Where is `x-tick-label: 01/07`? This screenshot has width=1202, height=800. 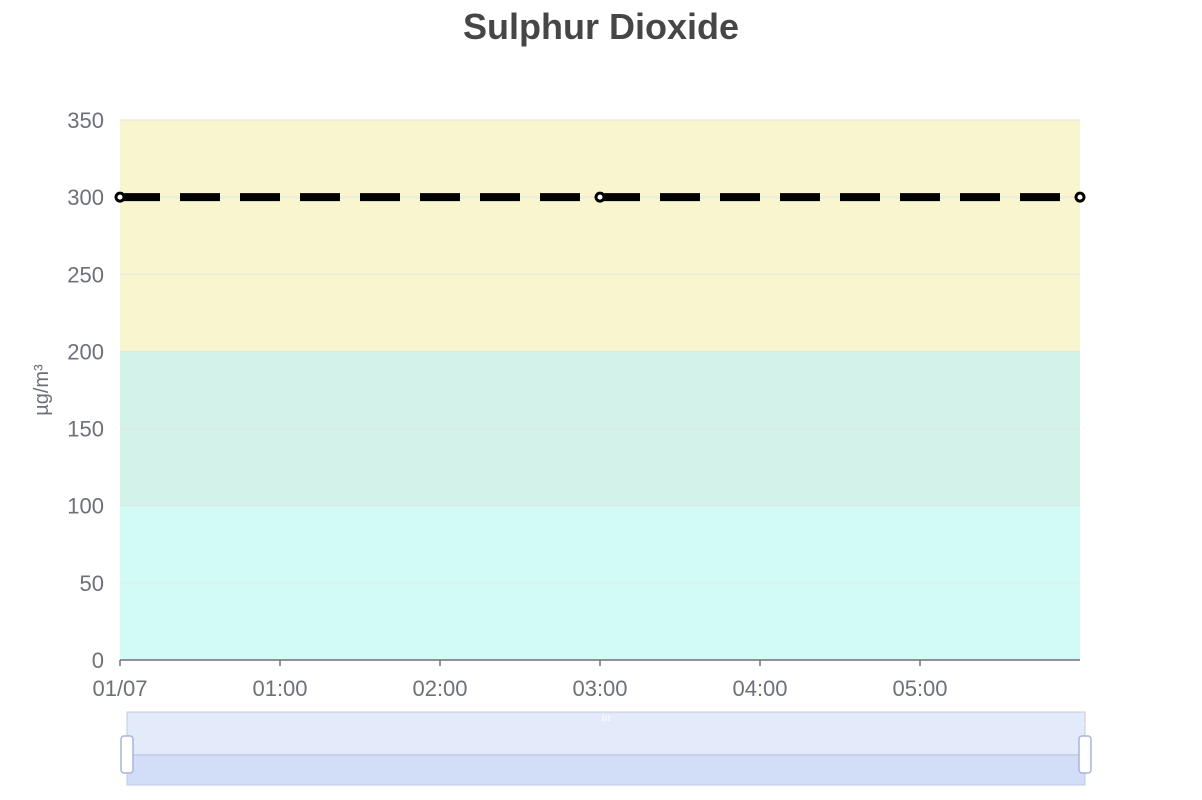 x-tick-label: 01/07 is located at coordinates (119, 688).